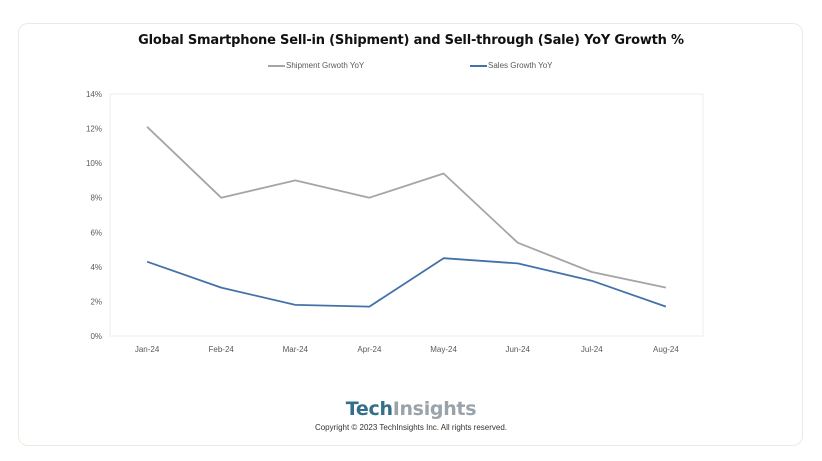  I want to click on x-tick-label: Jul-24, so click(592, 349).